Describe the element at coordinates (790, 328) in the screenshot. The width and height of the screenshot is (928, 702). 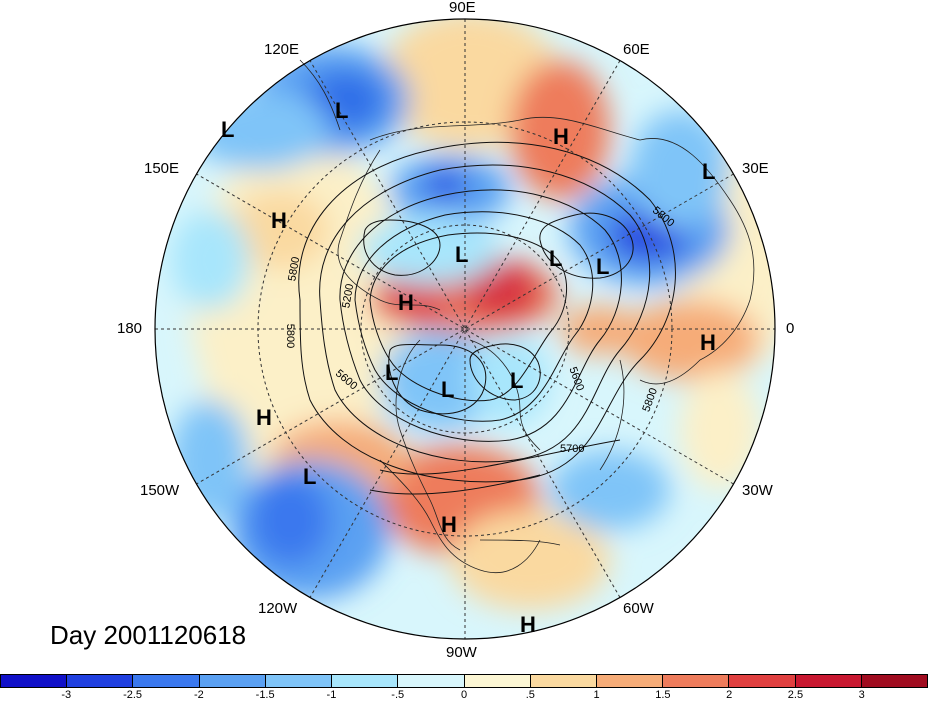
I see `lon-label-0: 0` at that location.